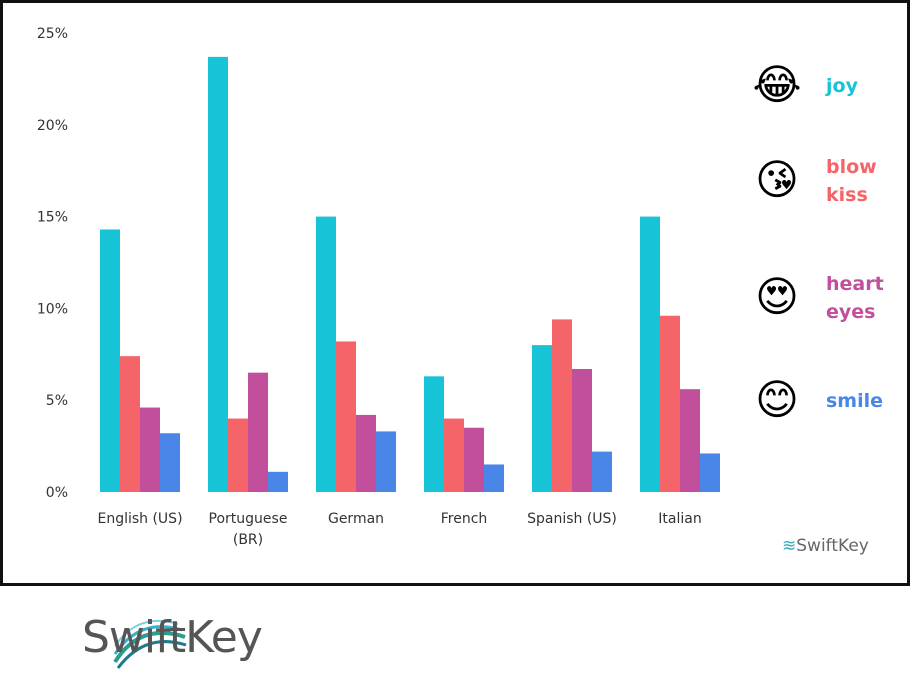 This screenshot has height=674, width=910. Describe the element at coordinates (139, 519) in the screenshot. I see `category-label: English (US)` at that location.